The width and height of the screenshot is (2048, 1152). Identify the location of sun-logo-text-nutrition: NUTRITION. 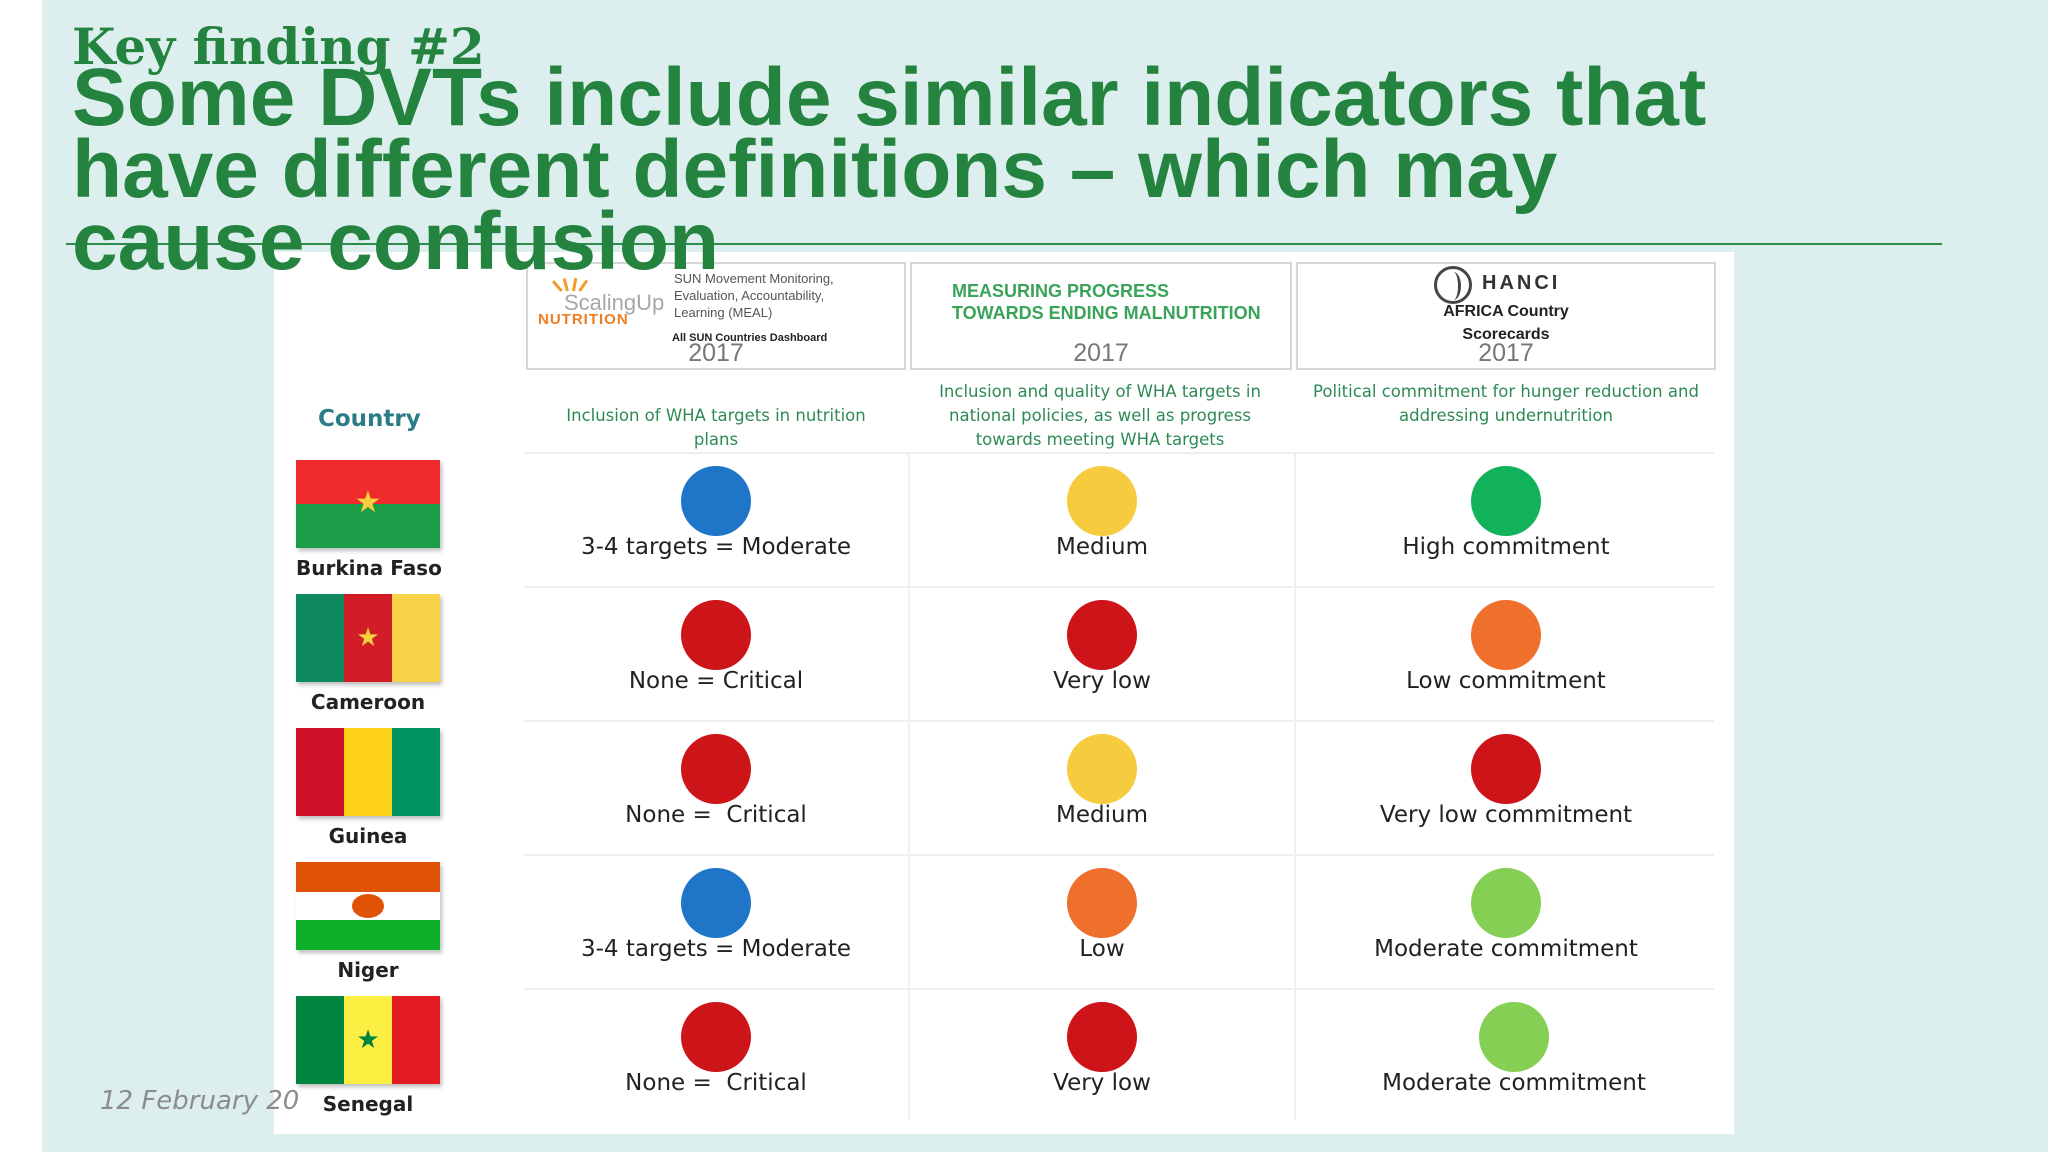
(583, 319).